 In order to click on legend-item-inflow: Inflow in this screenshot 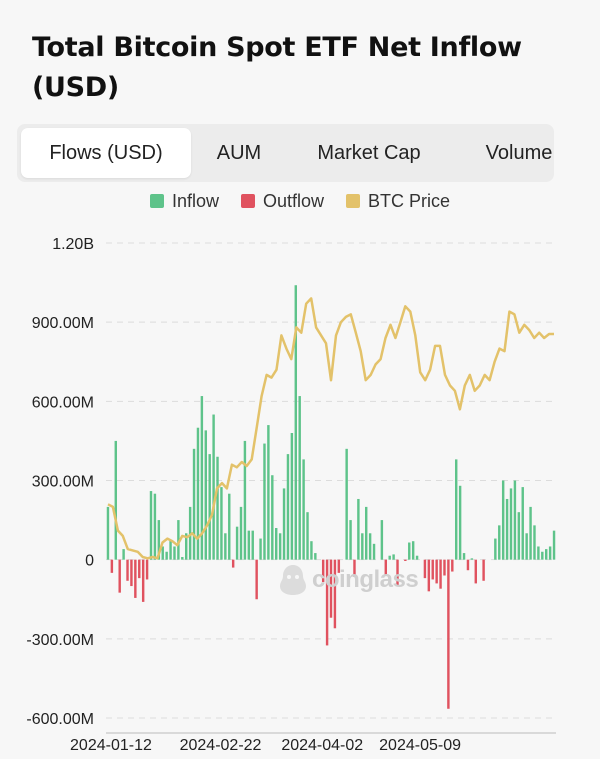, I will do `click(184, 201)`.